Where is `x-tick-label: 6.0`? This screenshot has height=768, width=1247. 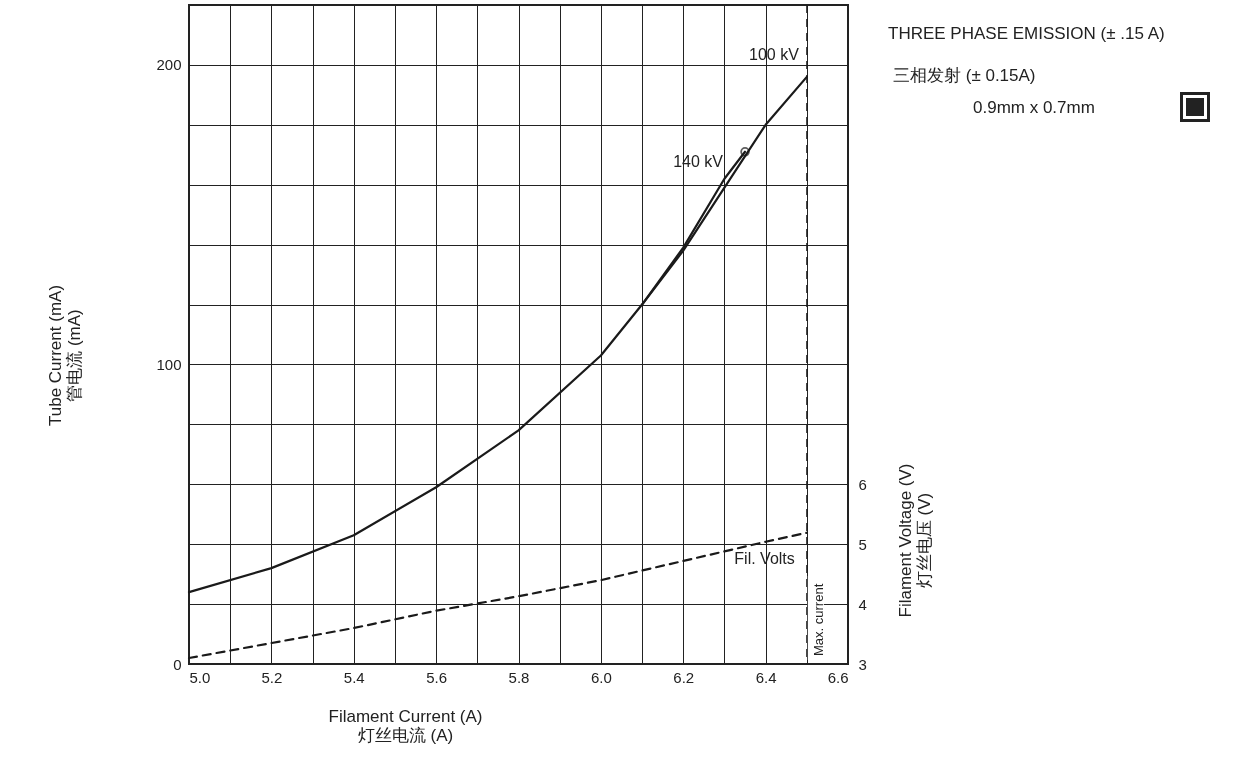
x-tick-label: 6.0 is located at coordinates (601, 677).